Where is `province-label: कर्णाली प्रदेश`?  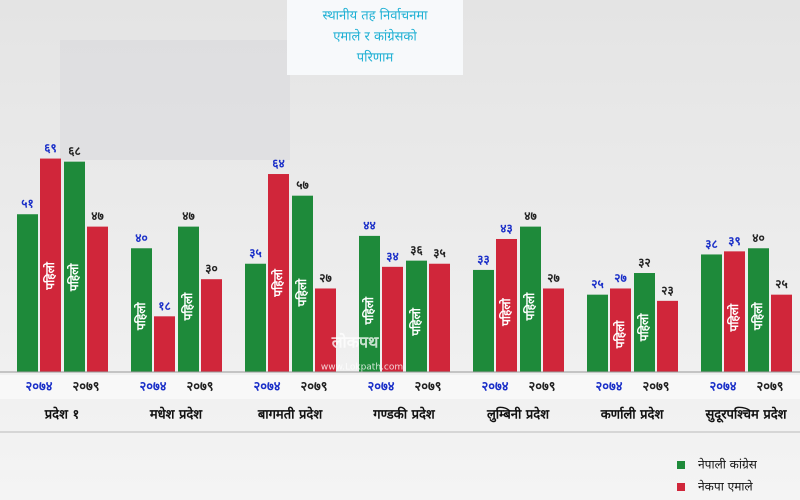
province-label: कर्णाली प्रदेश is located at coordinates (632, 415).